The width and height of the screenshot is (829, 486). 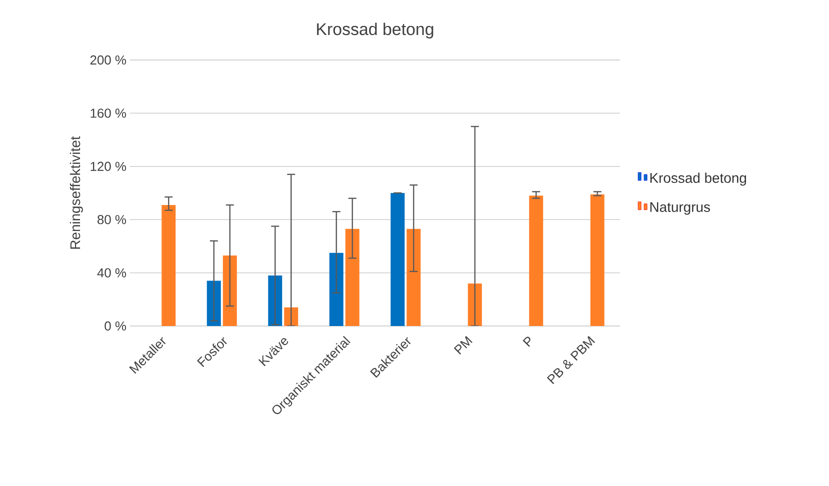 What do you see at coordinates (115, 326) in the screenshot?
I see `y-tick-label: 0 %` at bounding box center [115, 326].